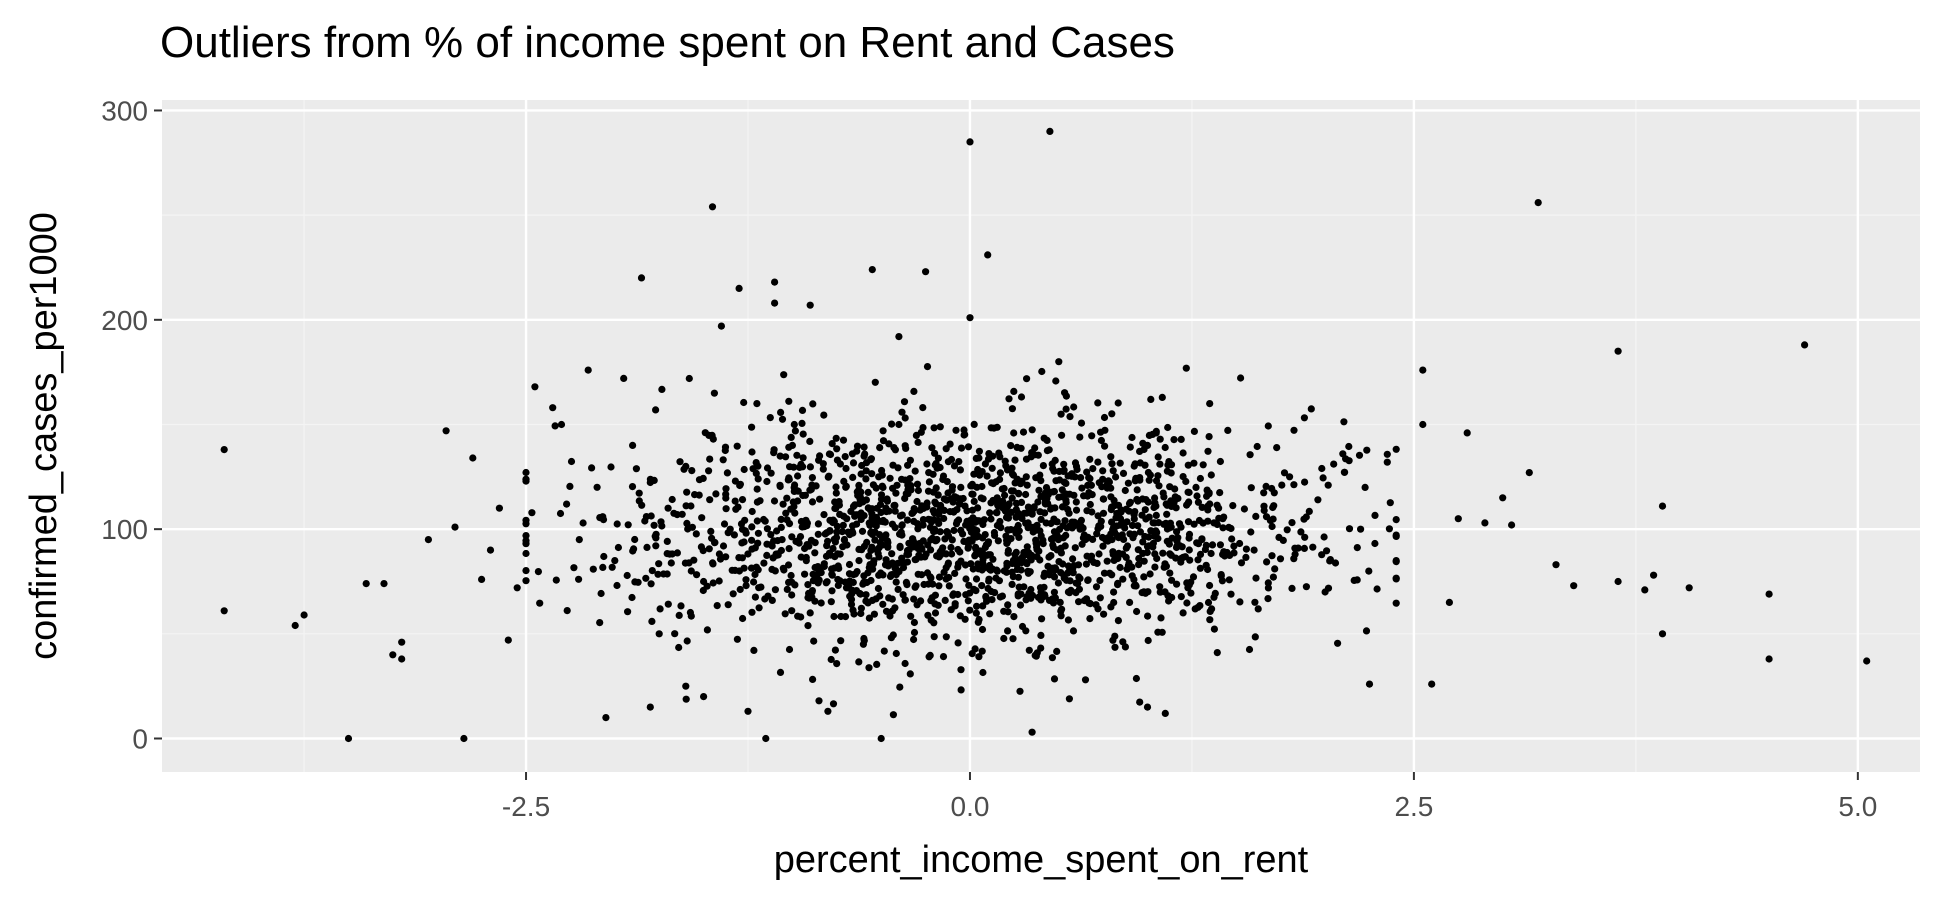 The height and width of the screenshot is (900, 1950). What do you see at coordinates (1041, 860) in the screenshot?
I see `x-axis-title: percent_income_spent_on_rent` at bounding box center [1041, 860].